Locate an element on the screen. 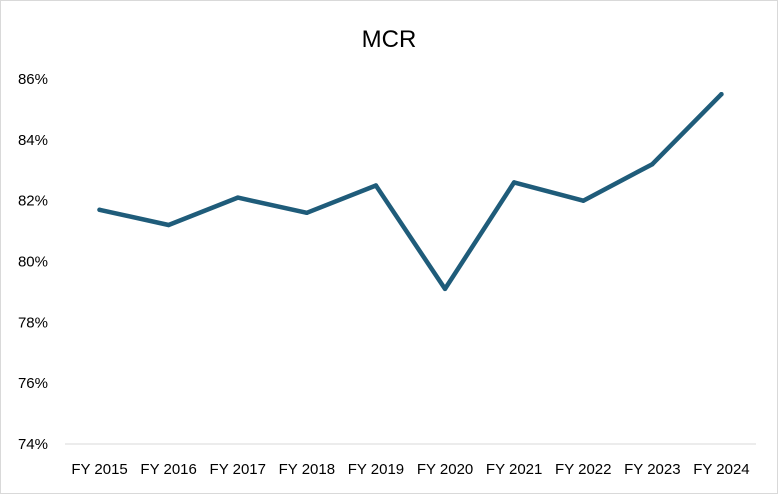  y-tick-label: 80% is located at coordinates (33, 262).